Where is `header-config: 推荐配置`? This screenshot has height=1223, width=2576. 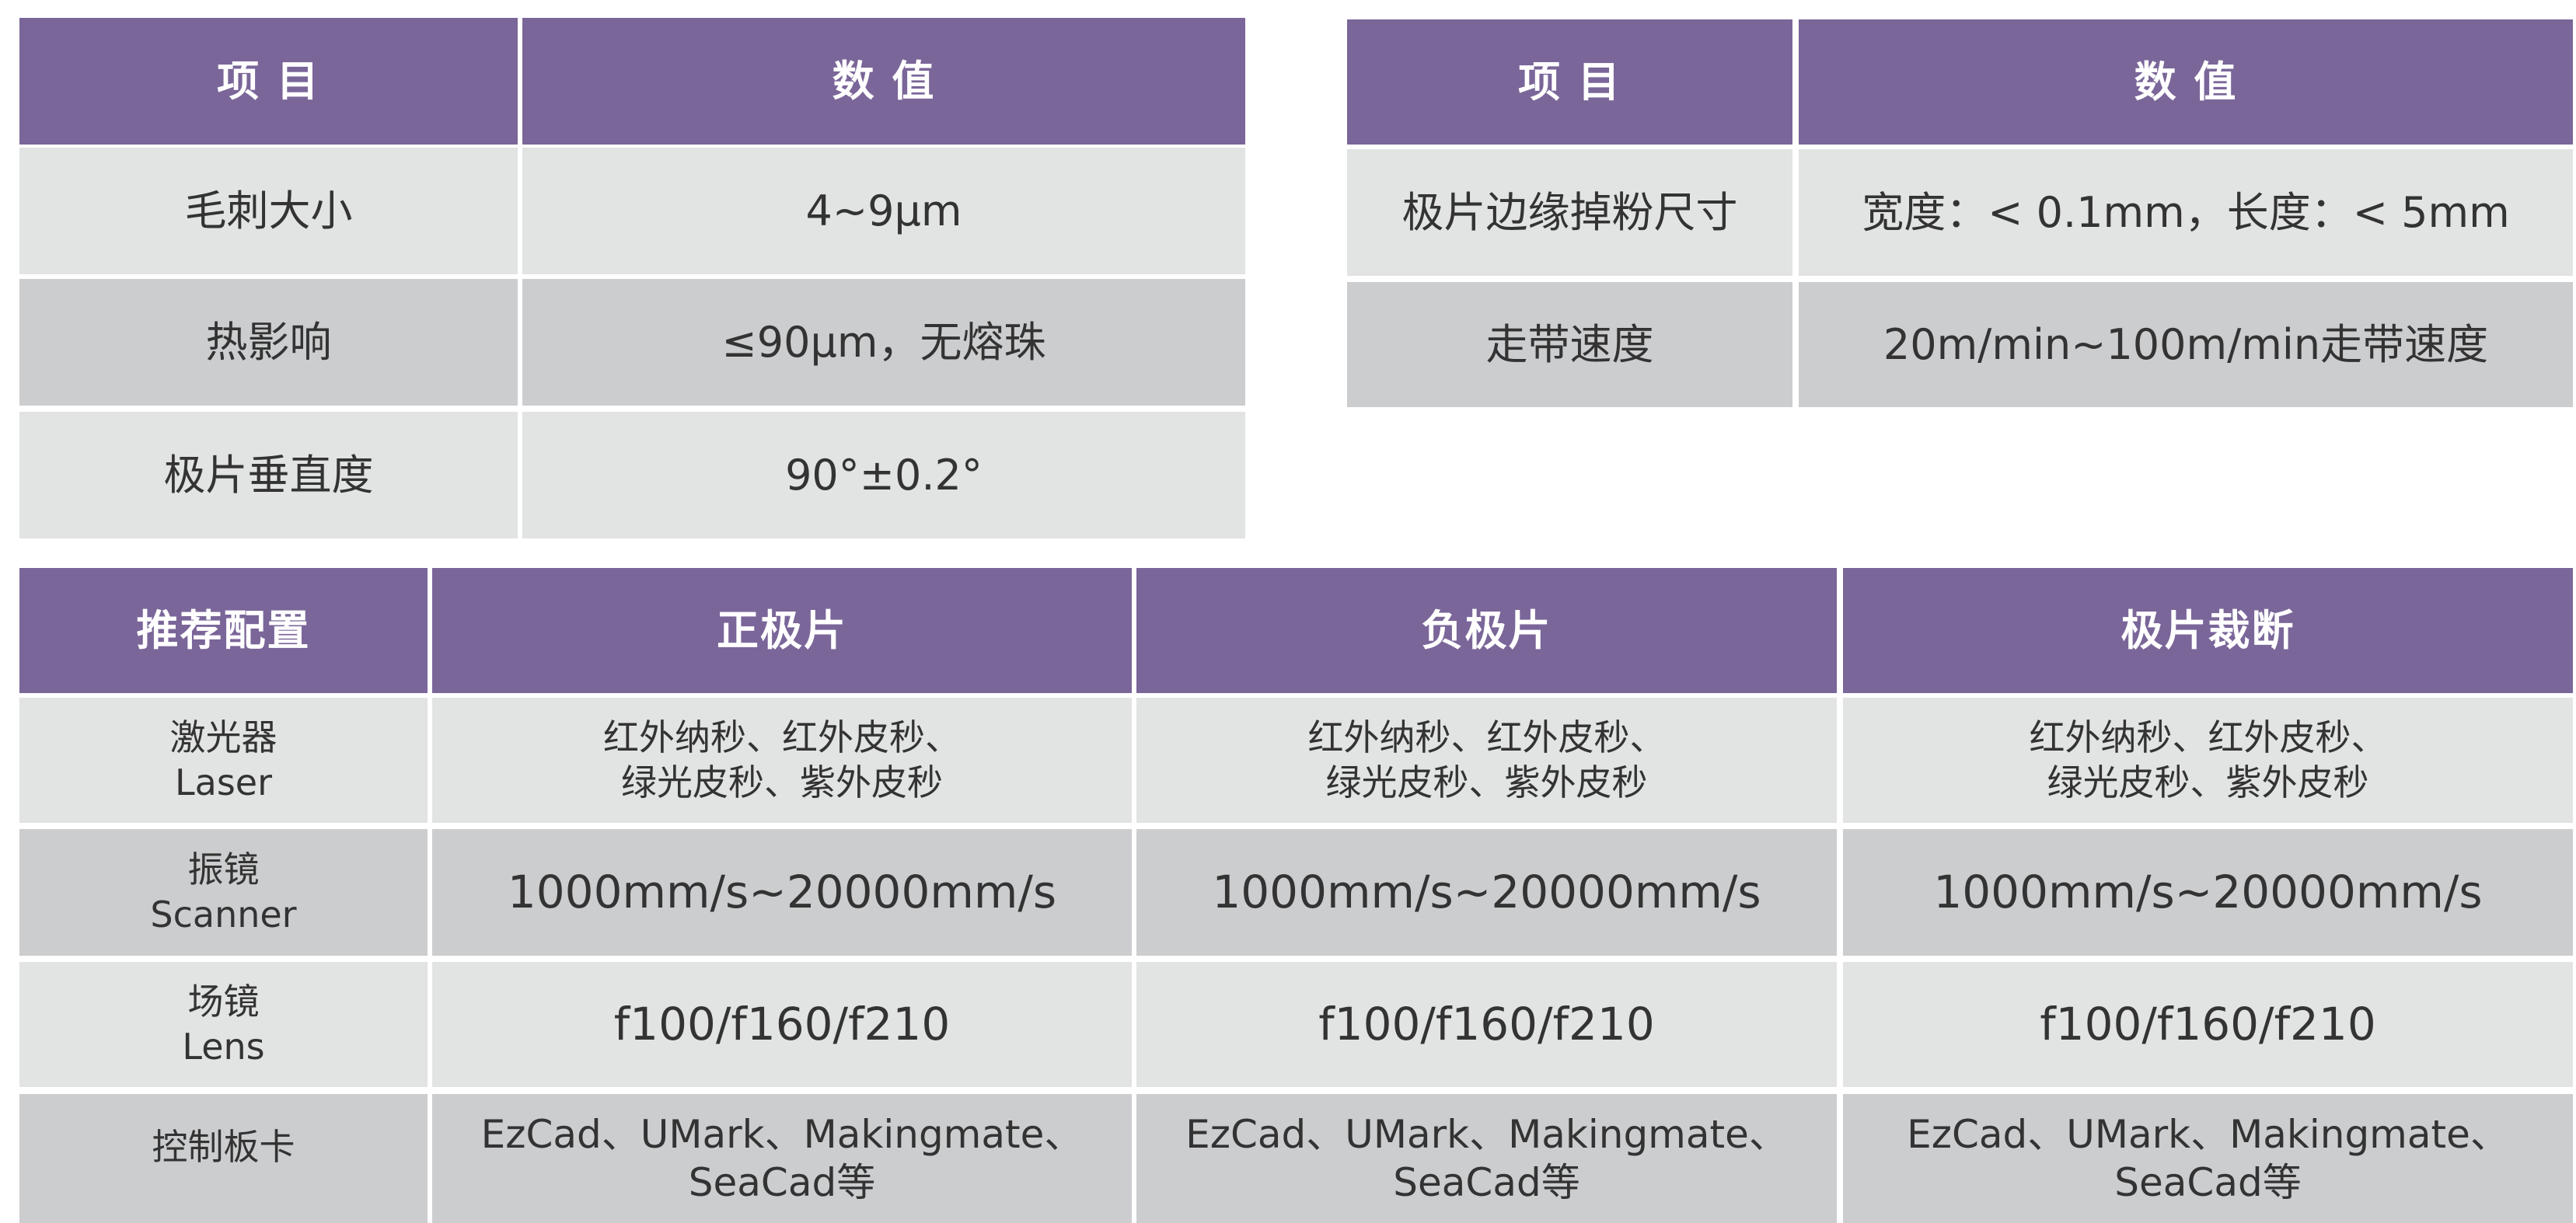 header-config: 推荐配置 is located at coordinates (224, 630).